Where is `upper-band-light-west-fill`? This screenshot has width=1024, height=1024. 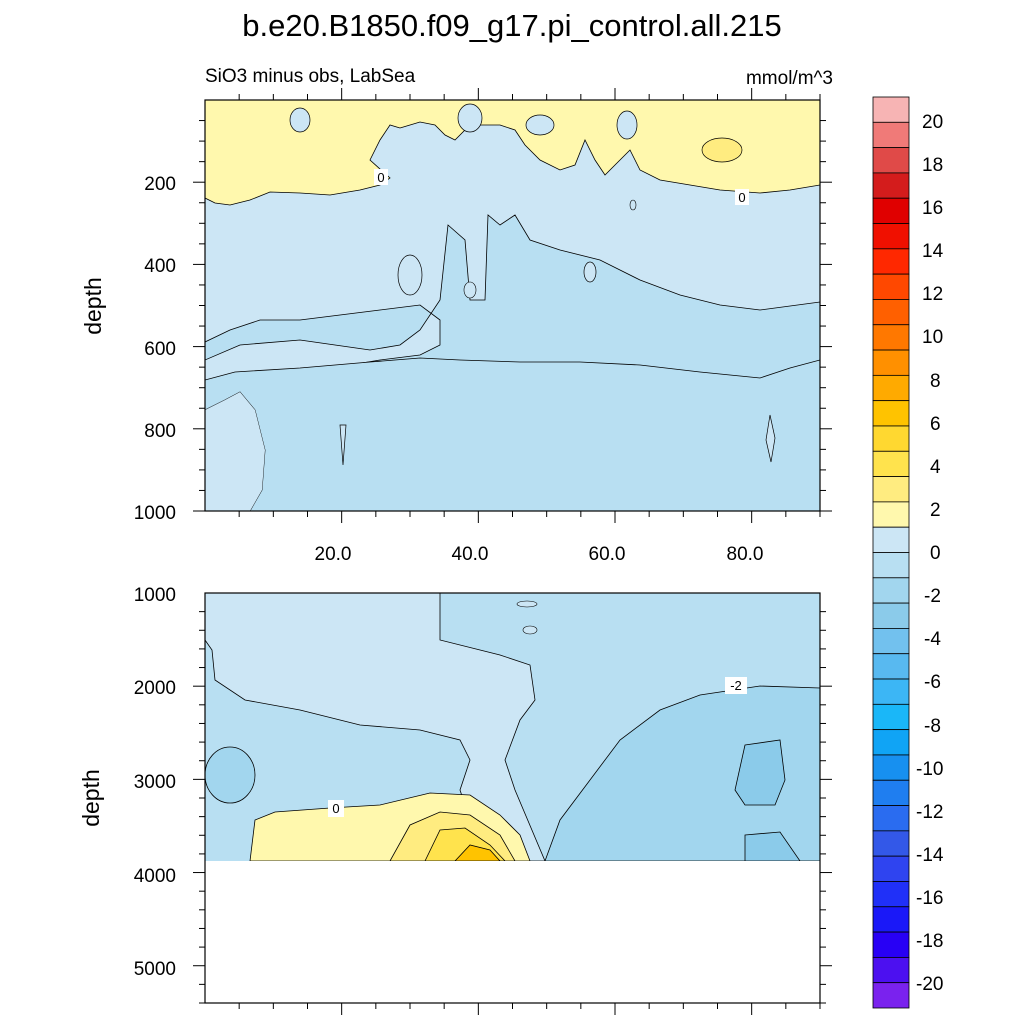
upper-band-light-west-fill is located at coordinates (235, 451).